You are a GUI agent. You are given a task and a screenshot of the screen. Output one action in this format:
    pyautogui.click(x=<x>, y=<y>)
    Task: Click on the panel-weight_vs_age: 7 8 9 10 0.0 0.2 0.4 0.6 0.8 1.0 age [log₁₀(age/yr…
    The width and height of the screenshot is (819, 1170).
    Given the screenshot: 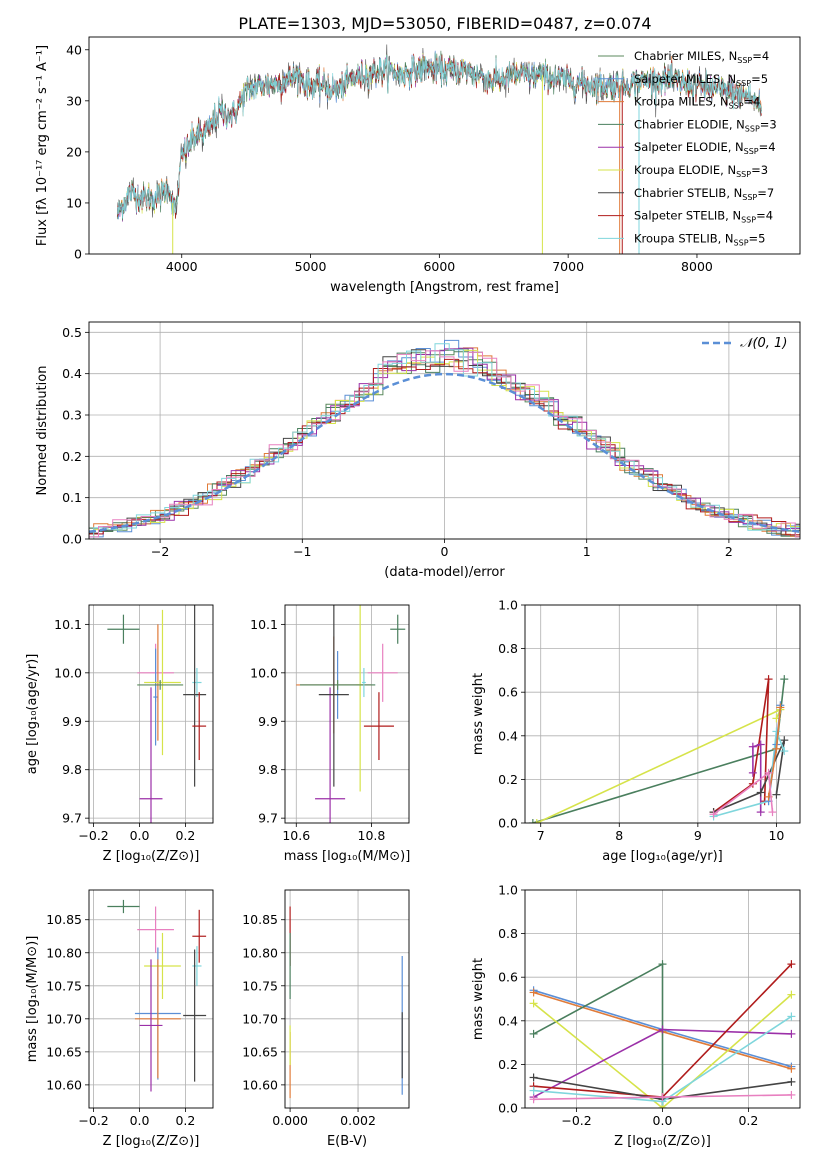 What is the action you would take?
    pyautogui.click(x=636, y=731)
    